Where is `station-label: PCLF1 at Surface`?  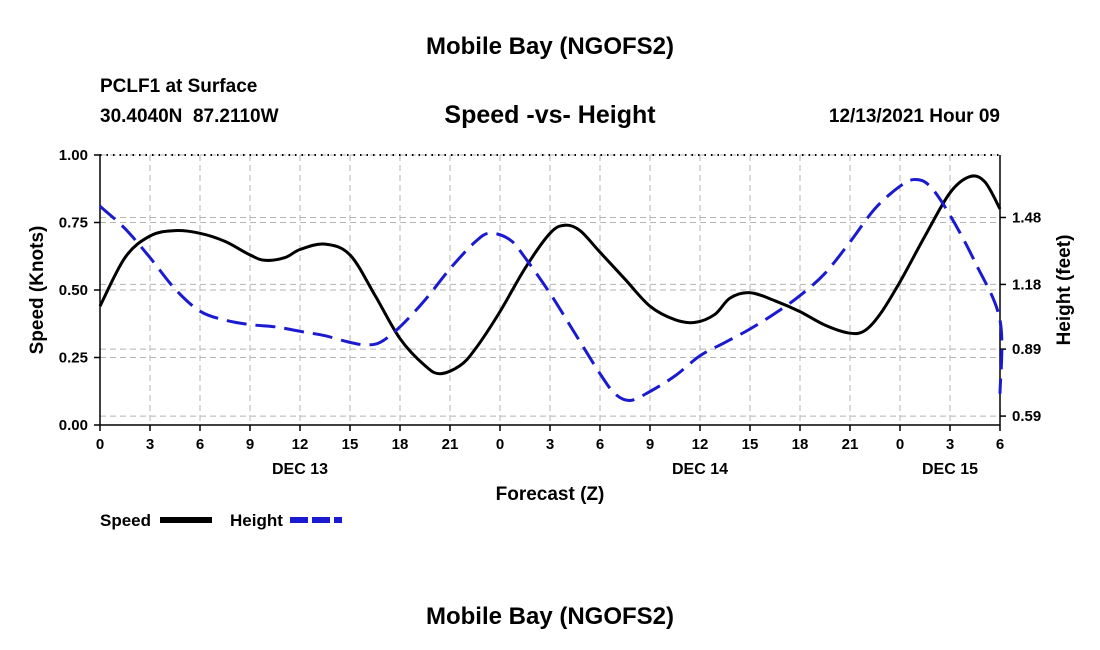 station-label: PCLF1 at Surface is located at coordinates (179, 86).